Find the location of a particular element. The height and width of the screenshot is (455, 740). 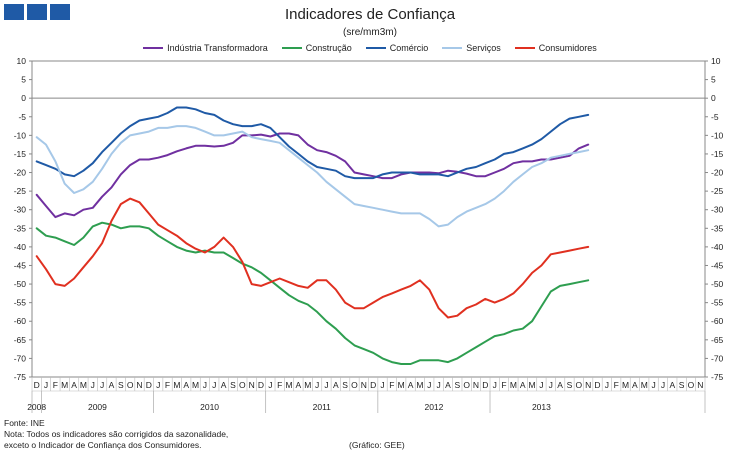

y-tick-label-left: -40 is located at coordinates (20, 247).